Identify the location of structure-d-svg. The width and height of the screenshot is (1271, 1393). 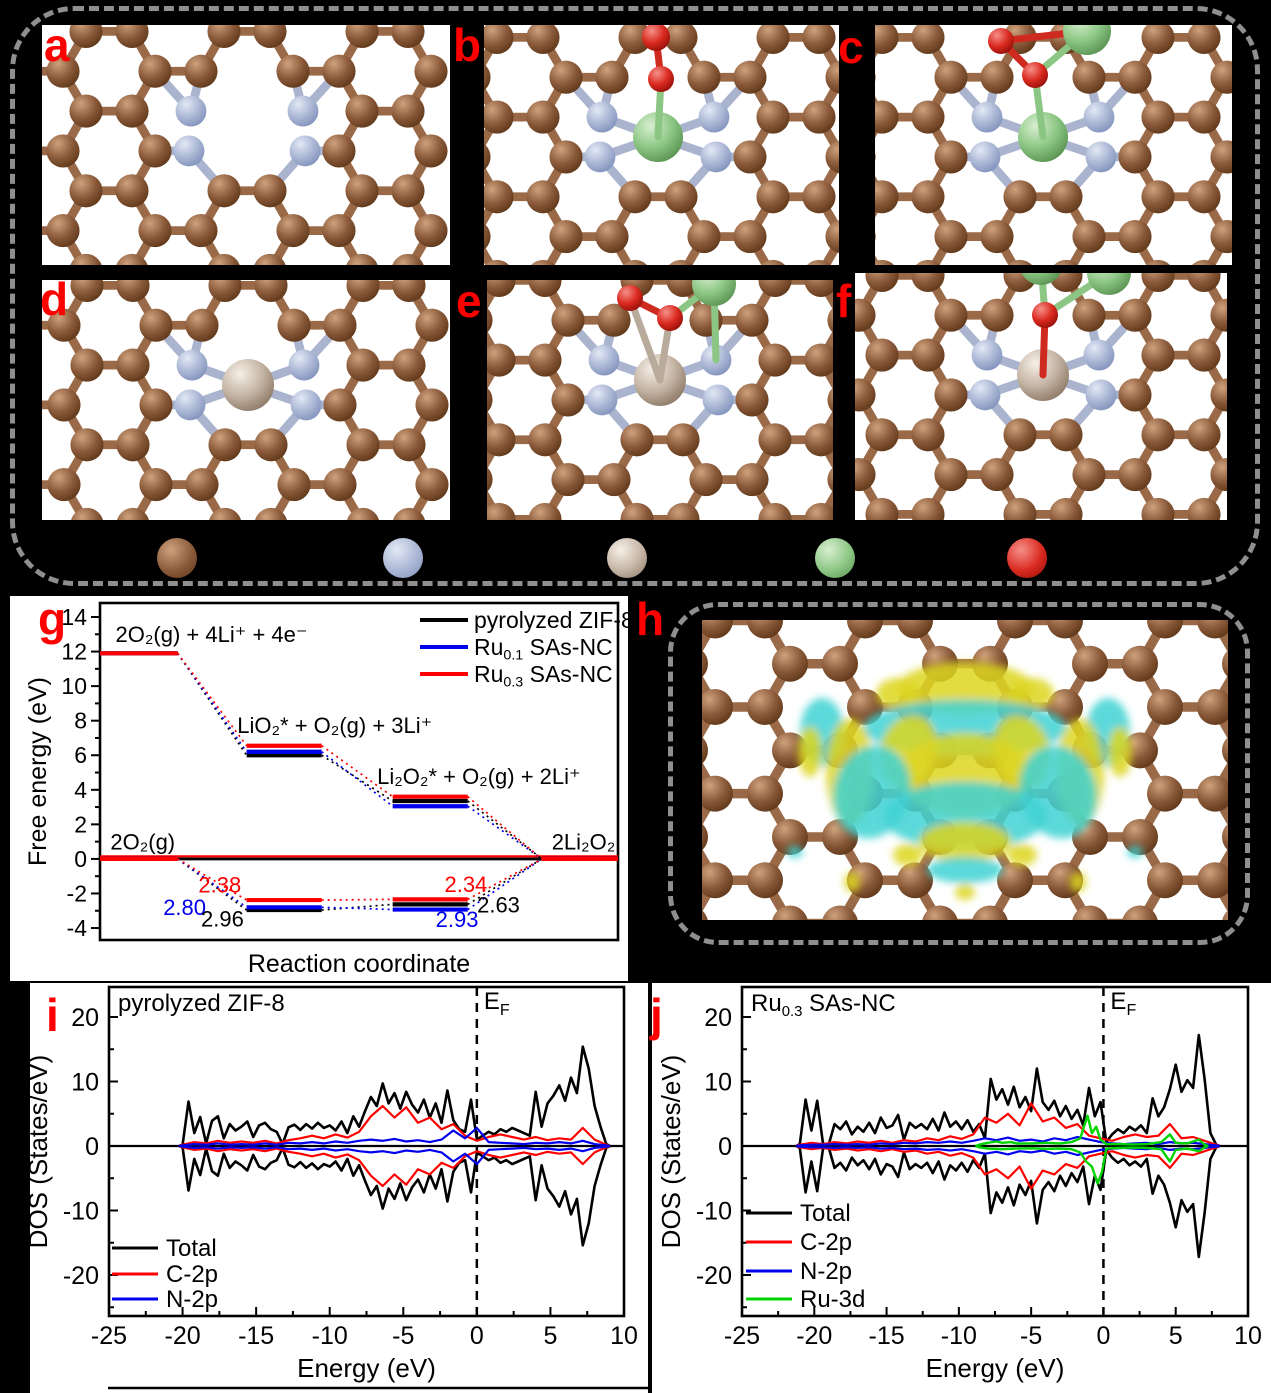
(245, 400).